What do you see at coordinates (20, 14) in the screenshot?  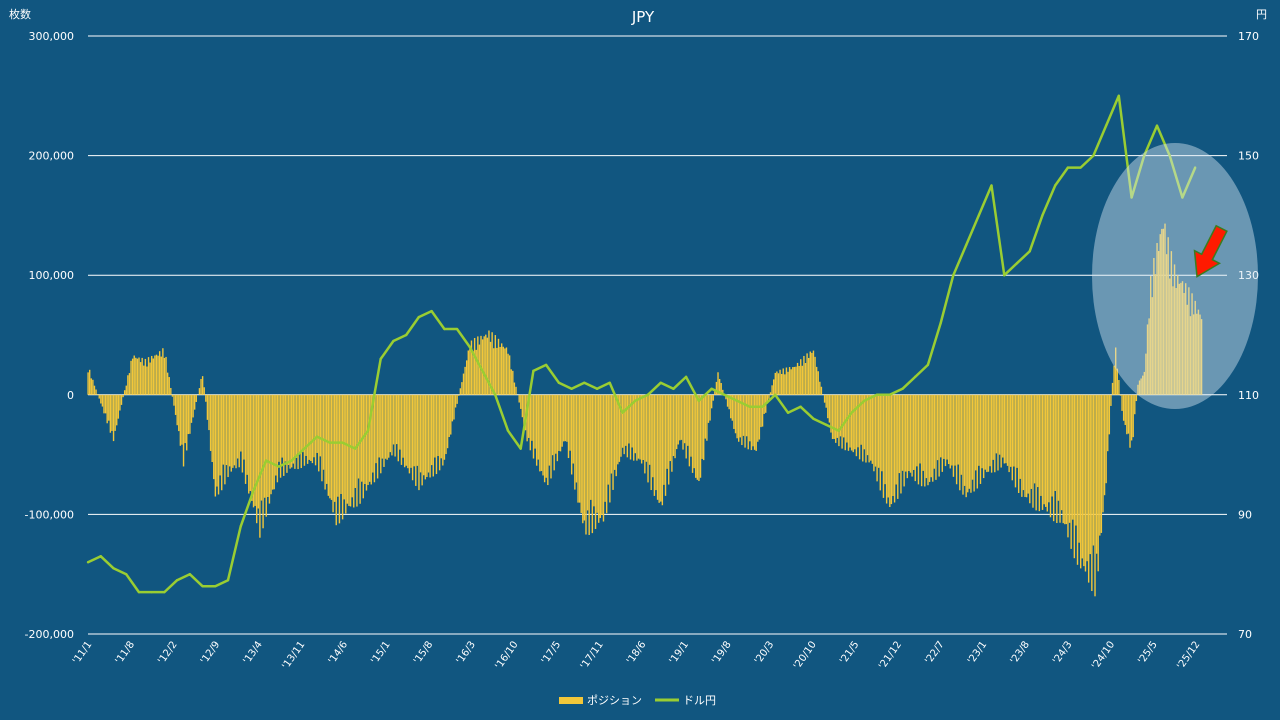 I see `left-axis-label: 枚数` at bounding box center [20, 14].